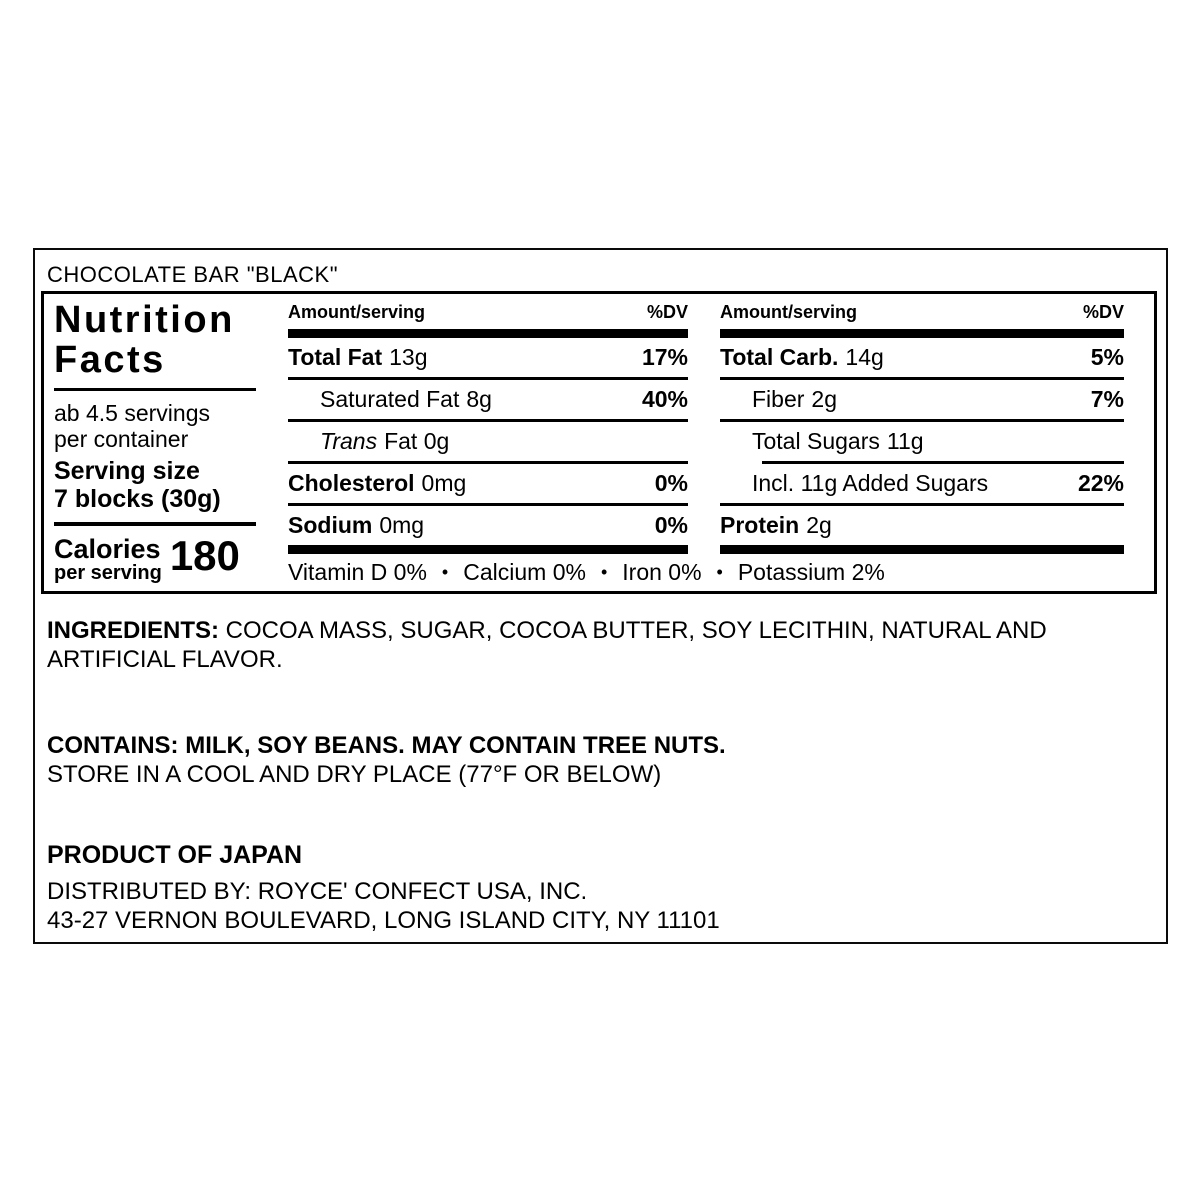  I want to click on nutrient-row: Cholesterol 0mg 0%, so click(488, 483).